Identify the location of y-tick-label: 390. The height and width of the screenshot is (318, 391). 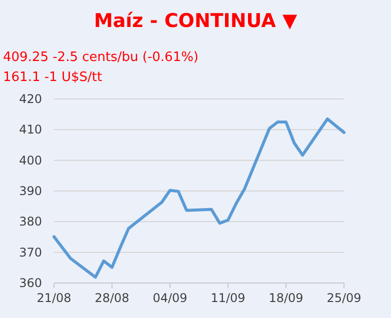
(30, 191).